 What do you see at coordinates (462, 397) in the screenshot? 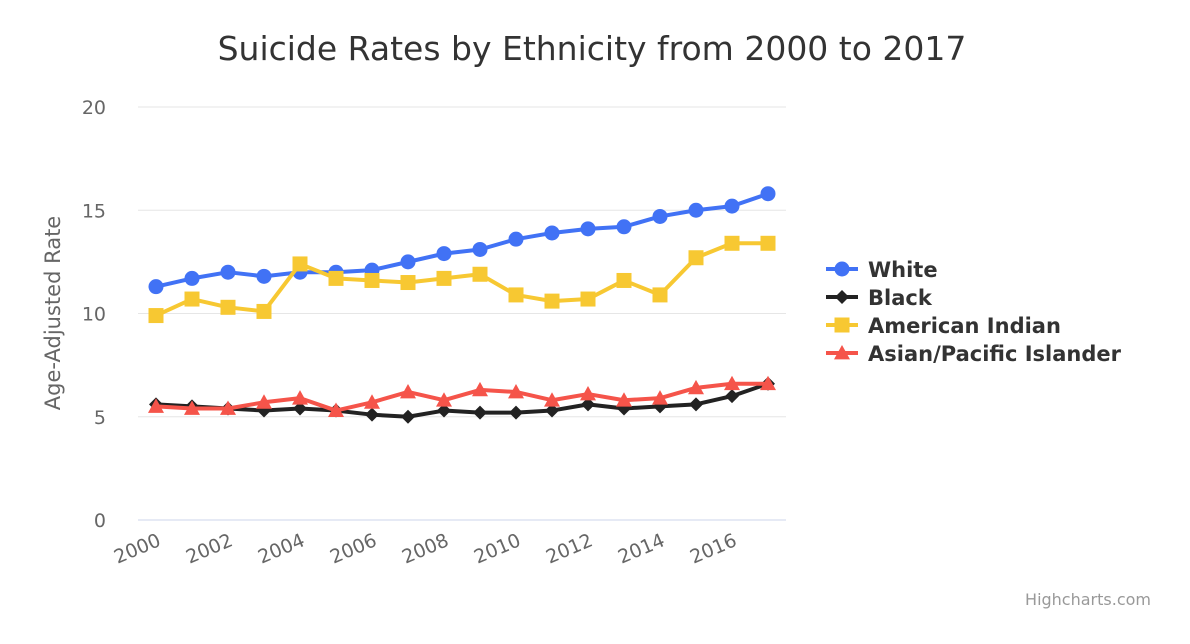
I see `series-line-asian-pacific-islander` at bounding box center [462, 397].